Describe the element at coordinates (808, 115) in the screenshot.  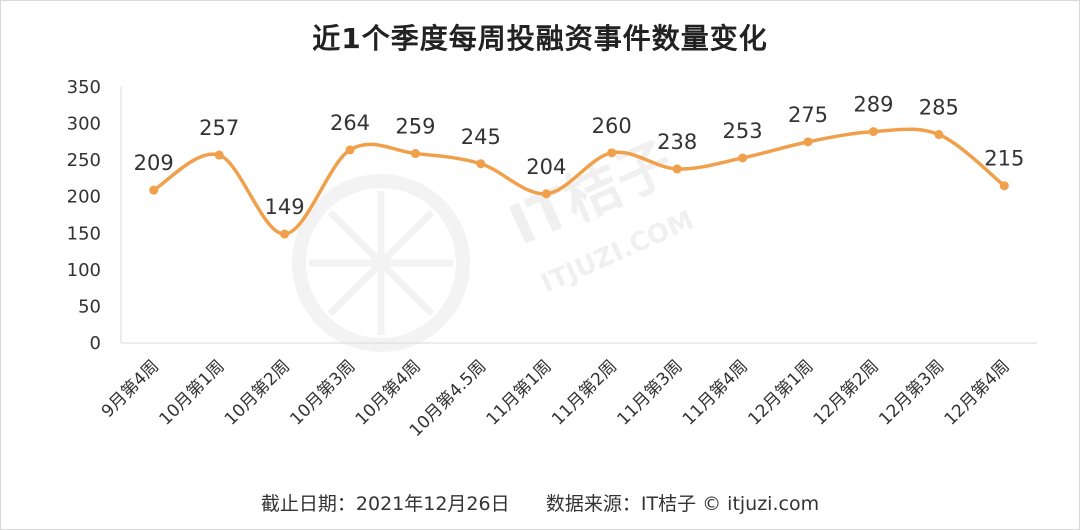
I see `data-label: 275` at that location.